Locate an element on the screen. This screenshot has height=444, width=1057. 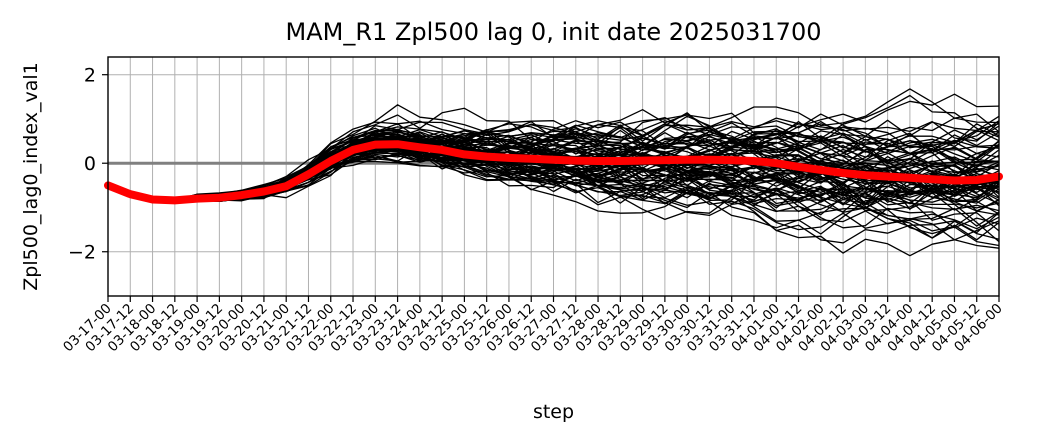
ensemble-mean-line is located at coordinates (553, 172).